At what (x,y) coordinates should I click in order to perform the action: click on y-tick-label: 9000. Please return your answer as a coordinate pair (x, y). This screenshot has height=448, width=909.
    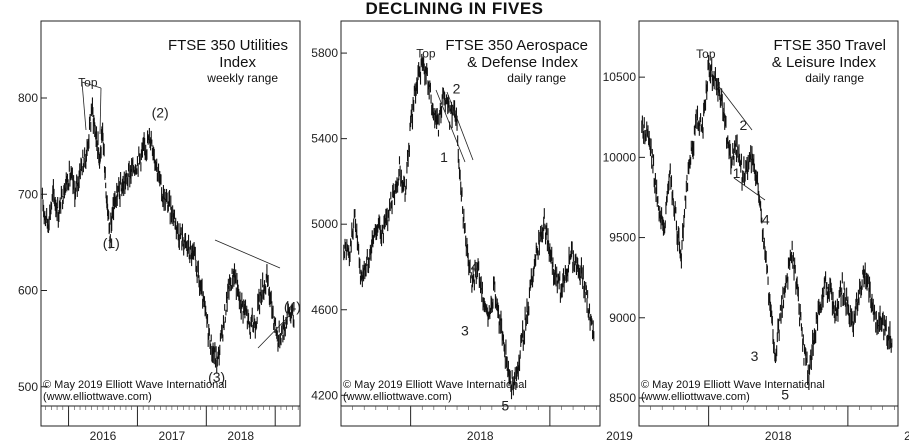
    Looking at the image, I should click on (622, 318).